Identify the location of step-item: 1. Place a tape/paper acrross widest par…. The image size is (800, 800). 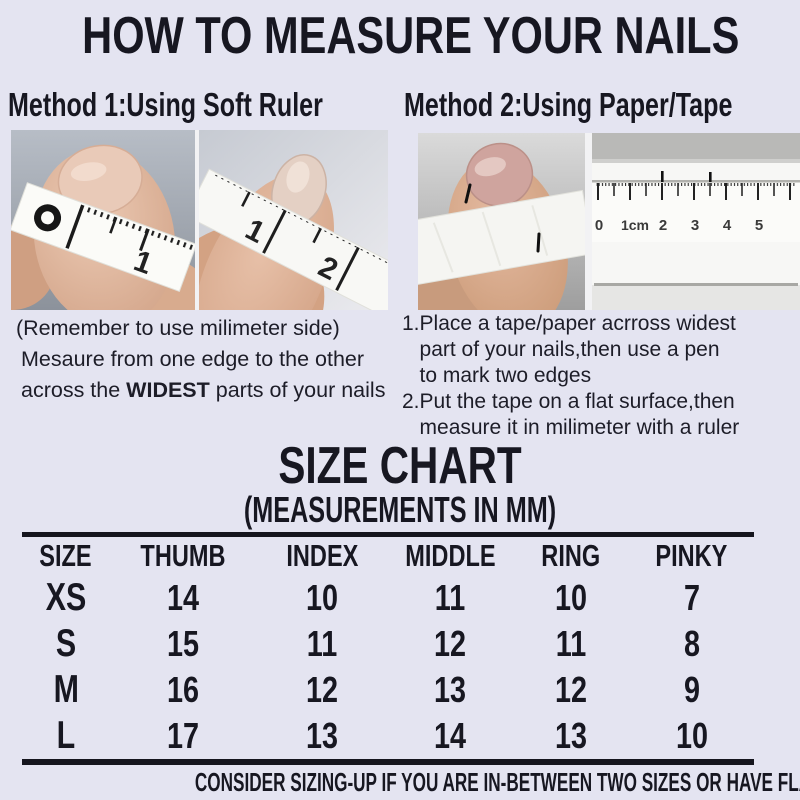
(601, 350).